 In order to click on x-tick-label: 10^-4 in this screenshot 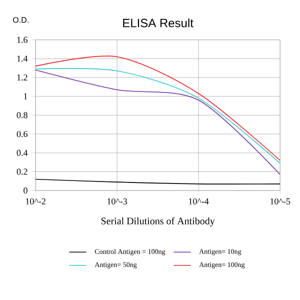, I will do `click(199, 201)`.